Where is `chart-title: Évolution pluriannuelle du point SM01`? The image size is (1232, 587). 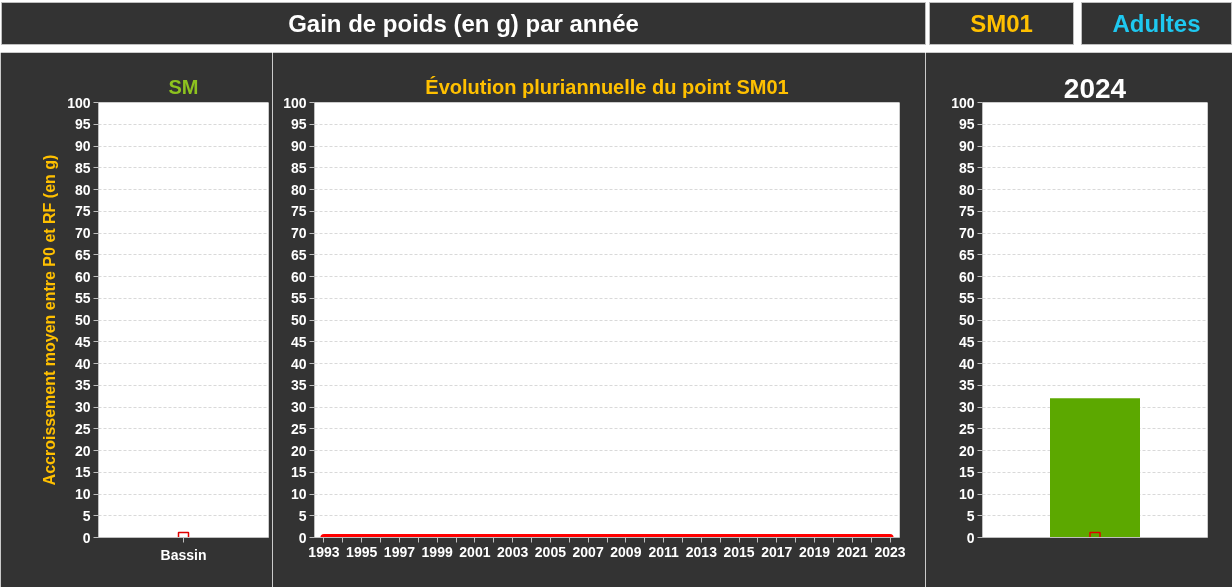 chart-title: Évolution pluriannuelle du point SM01 is located at coordinates (607, 86).